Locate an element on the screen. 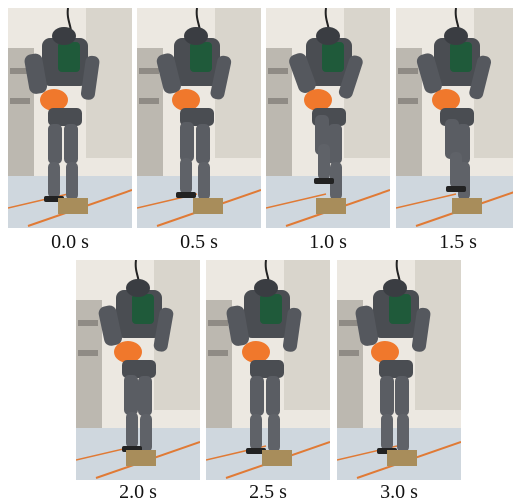 Image resolution: width=513 pixels, height=504 pixels. frame-5-caption: 2.0 s is located at coordinates (138, 492).